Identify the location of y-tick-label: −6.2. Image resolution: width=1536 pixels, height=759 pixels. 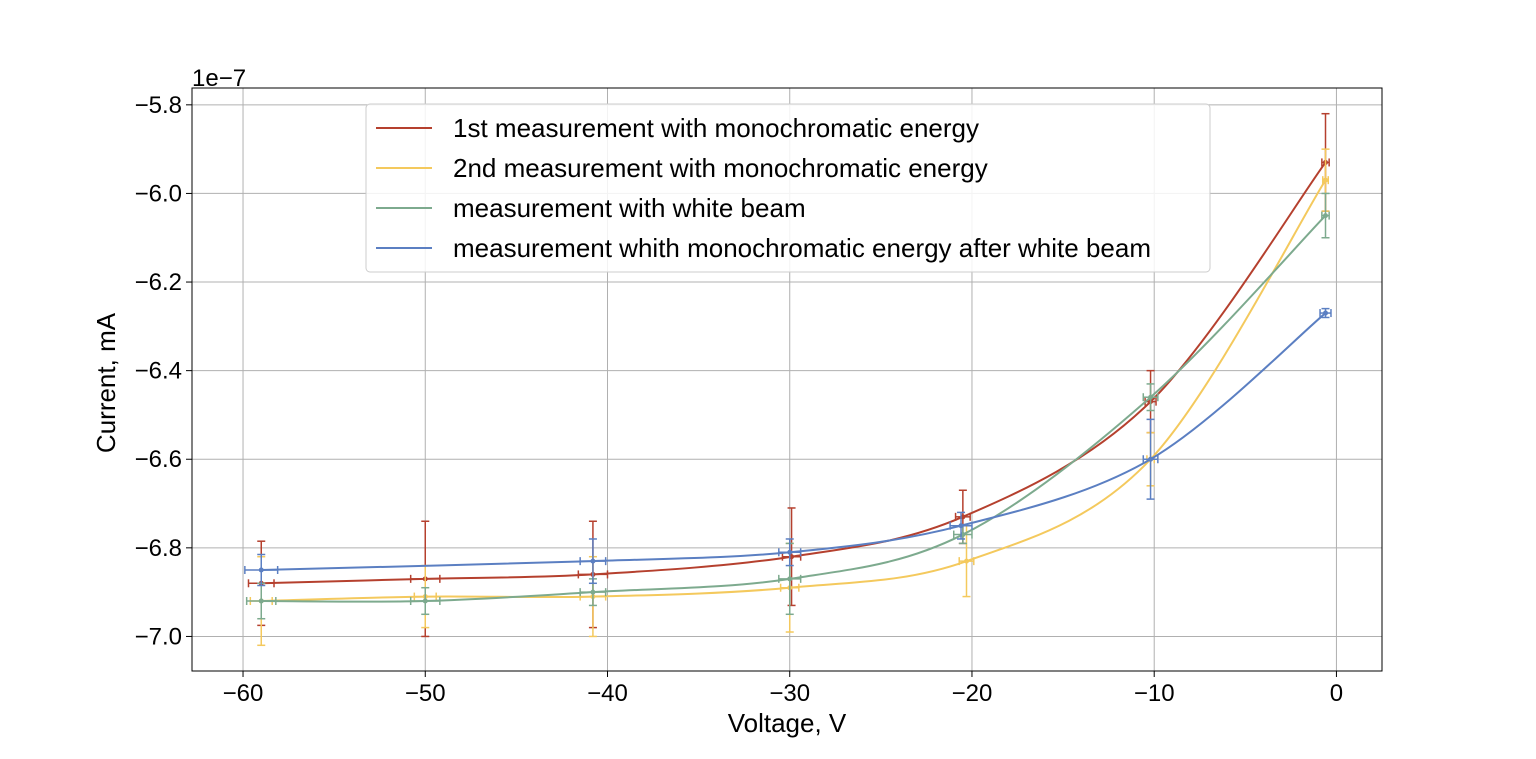
(158, 282).